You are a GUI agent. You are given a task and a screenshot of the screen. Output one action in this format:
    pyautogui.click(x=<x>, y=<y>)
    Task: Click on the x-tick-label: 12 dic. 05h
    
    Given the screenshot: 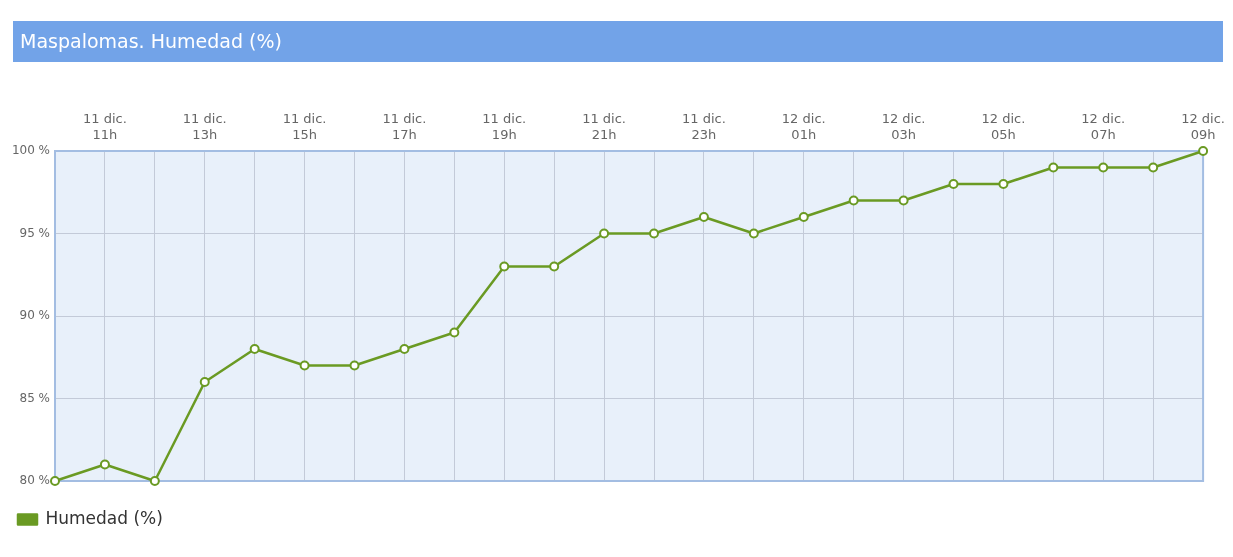 What is the action you would take?
    pyautogui.click(x=1003, y=126)
    